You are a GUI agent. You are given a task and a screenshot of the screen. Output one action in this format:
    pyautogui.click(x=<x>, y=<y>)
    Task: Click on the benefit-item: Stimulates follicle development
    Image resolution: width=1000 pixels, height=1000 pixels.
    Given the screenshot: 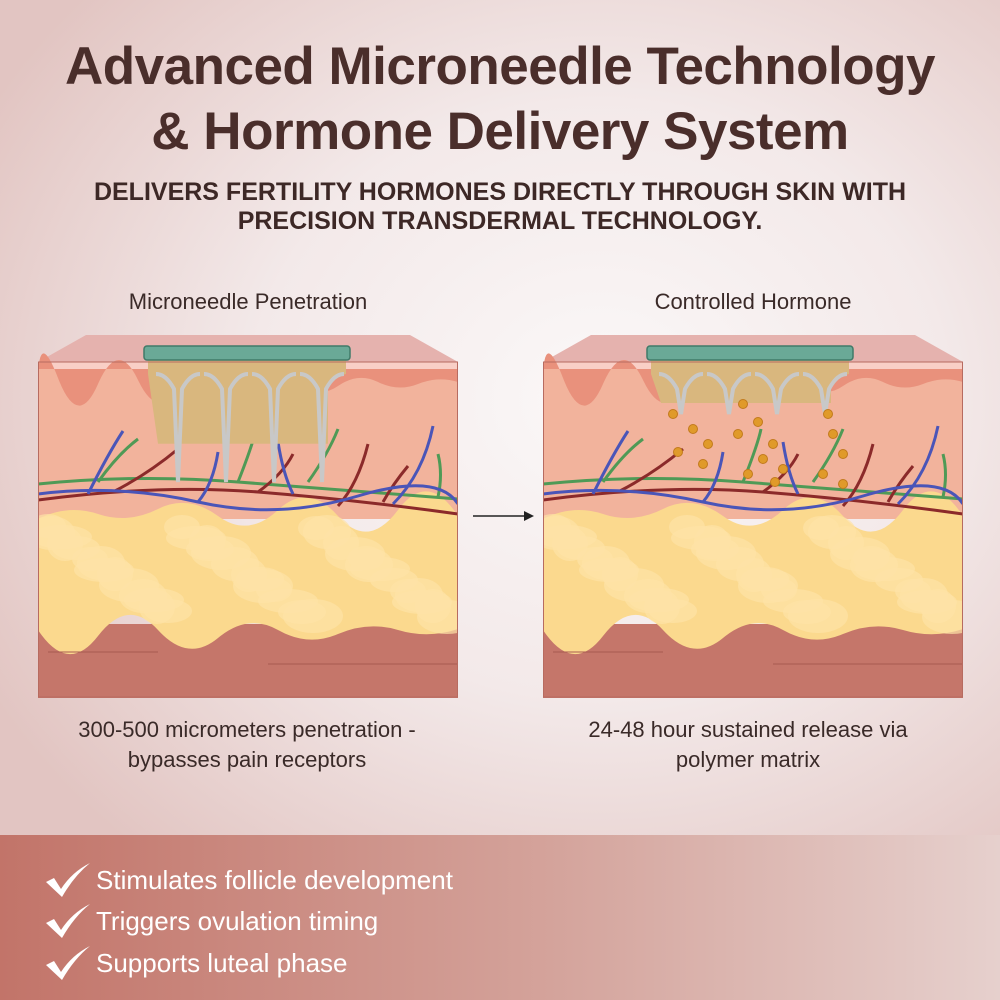 What is the action you would take?
    pyautogui.click(x=248, y=880)
    